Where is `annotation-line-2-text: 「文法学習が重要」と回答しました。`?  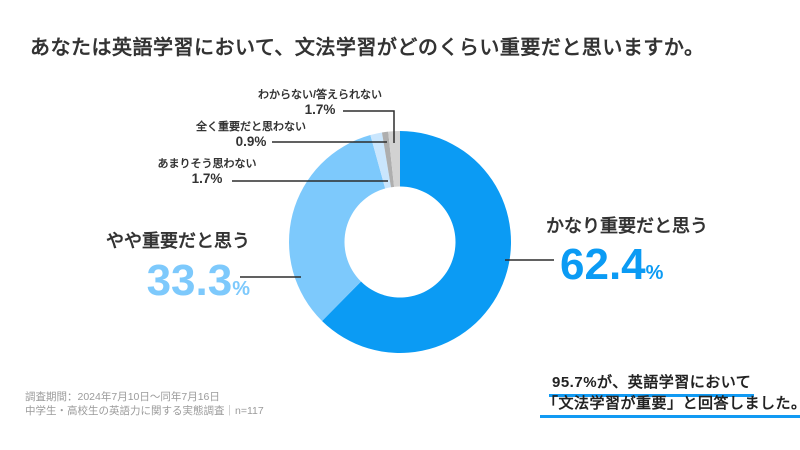
annotation-line-2-text: 「文法学習が重要」と回答しました。 is located at coordinates (670, 405).